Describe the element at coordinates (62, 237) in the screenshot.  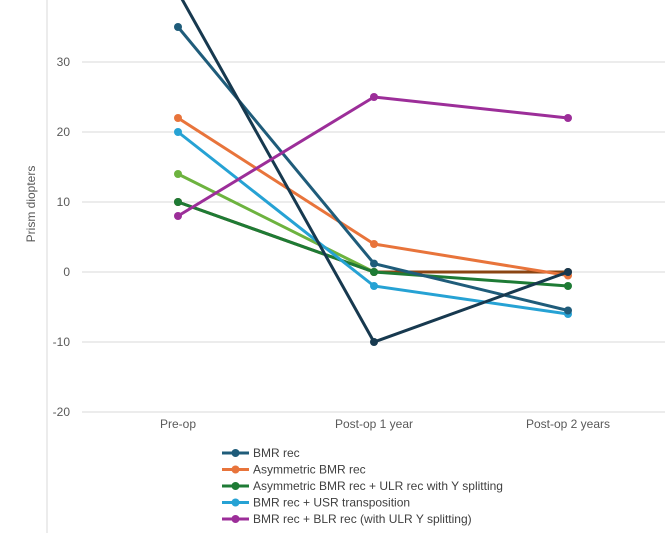
I see `y-axis-ticks: -20 -10 0 10 20 30` at that location.